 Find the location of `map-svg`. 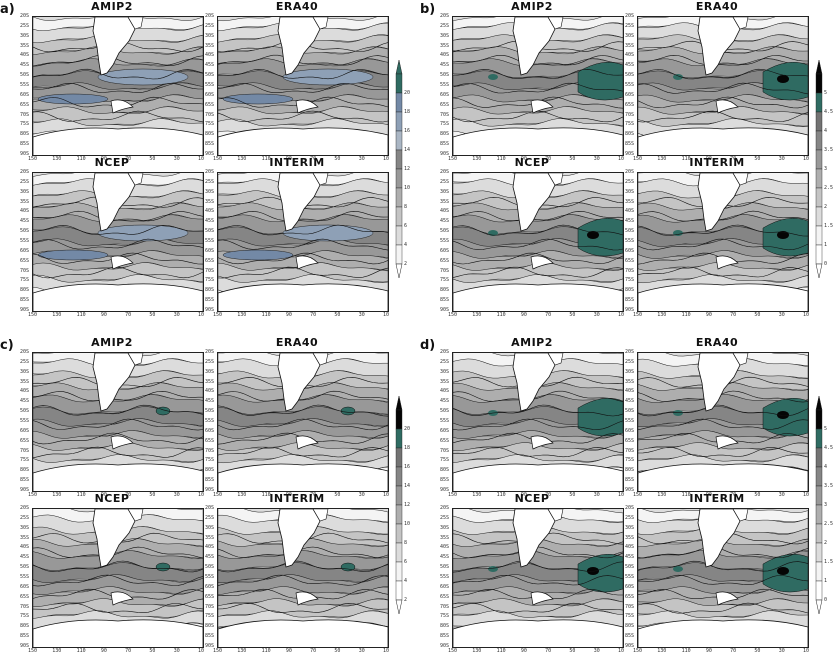

map-svg is located at coordinates (723, 242).